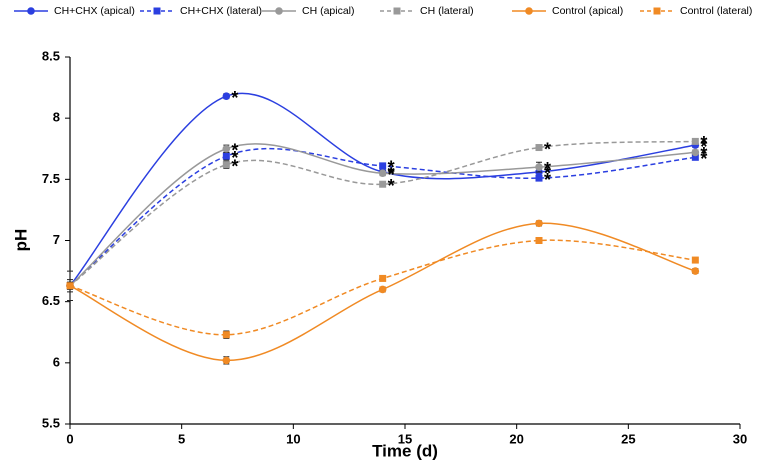 This screenshot has height=472, width=765. Describe the element at coordinates (516, 438) in the screenshot. I see `x-tick-label: 20` at that location.